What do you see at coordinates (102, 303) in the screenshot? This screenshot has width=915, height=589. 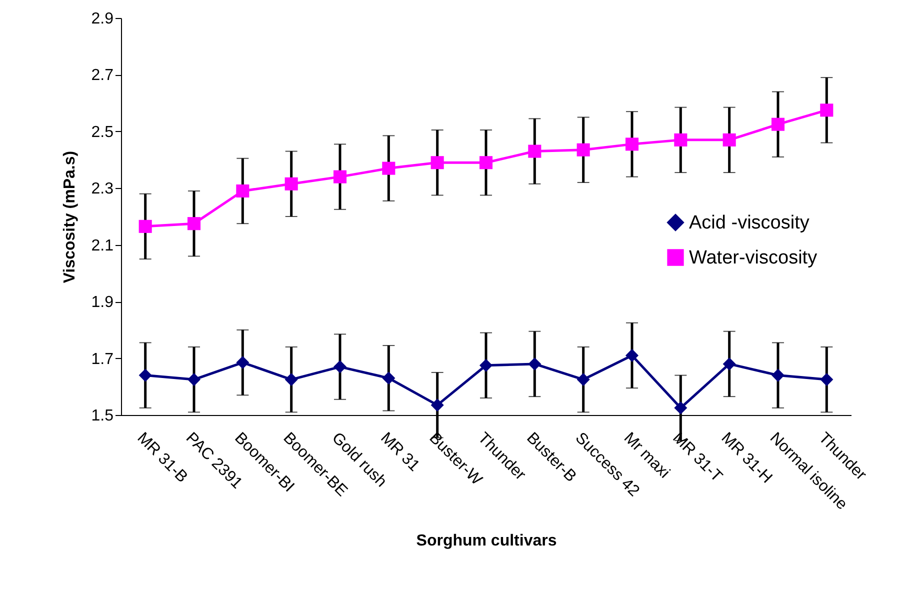 I see `y-tick-label: 1.9` at bounding box center [102, 303].